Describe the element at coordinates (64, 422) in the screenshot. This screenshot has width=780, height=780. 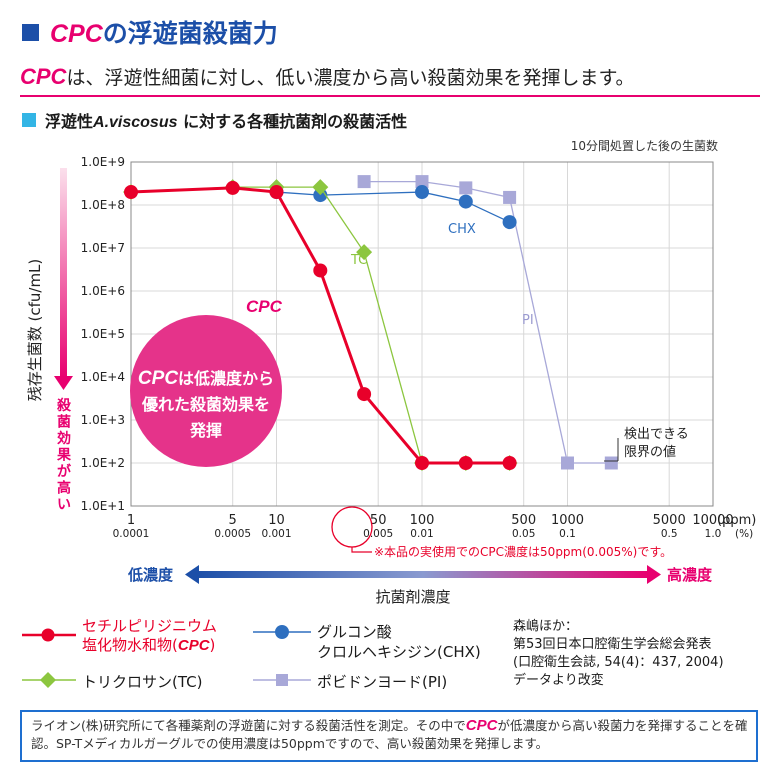
I see `y-side-label-char: 菌` at that location.